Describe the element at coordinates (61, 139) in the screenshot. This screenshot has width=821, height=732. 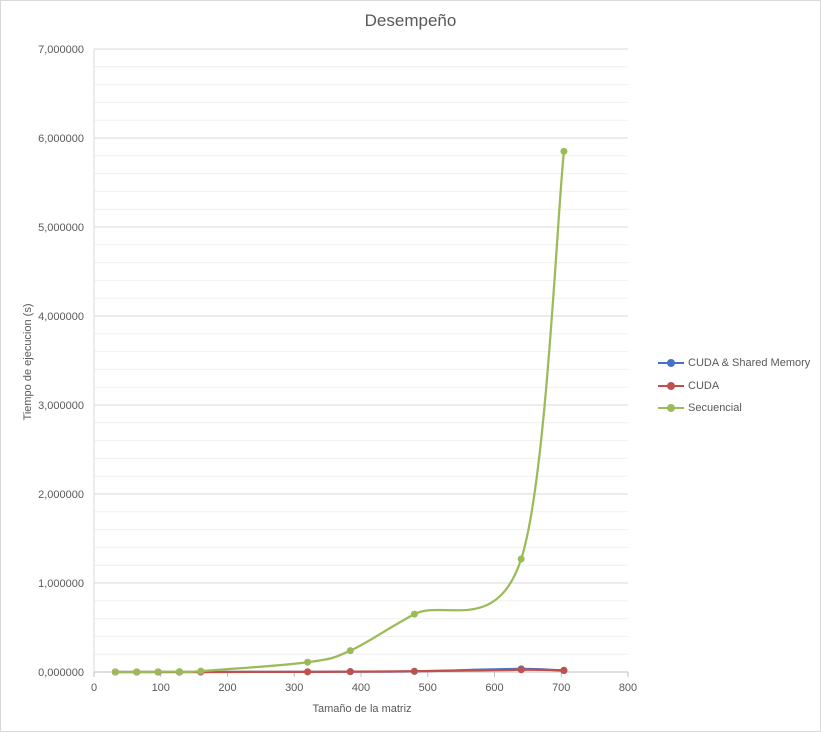
I see `y-tick-label: 6,000000` at that location.